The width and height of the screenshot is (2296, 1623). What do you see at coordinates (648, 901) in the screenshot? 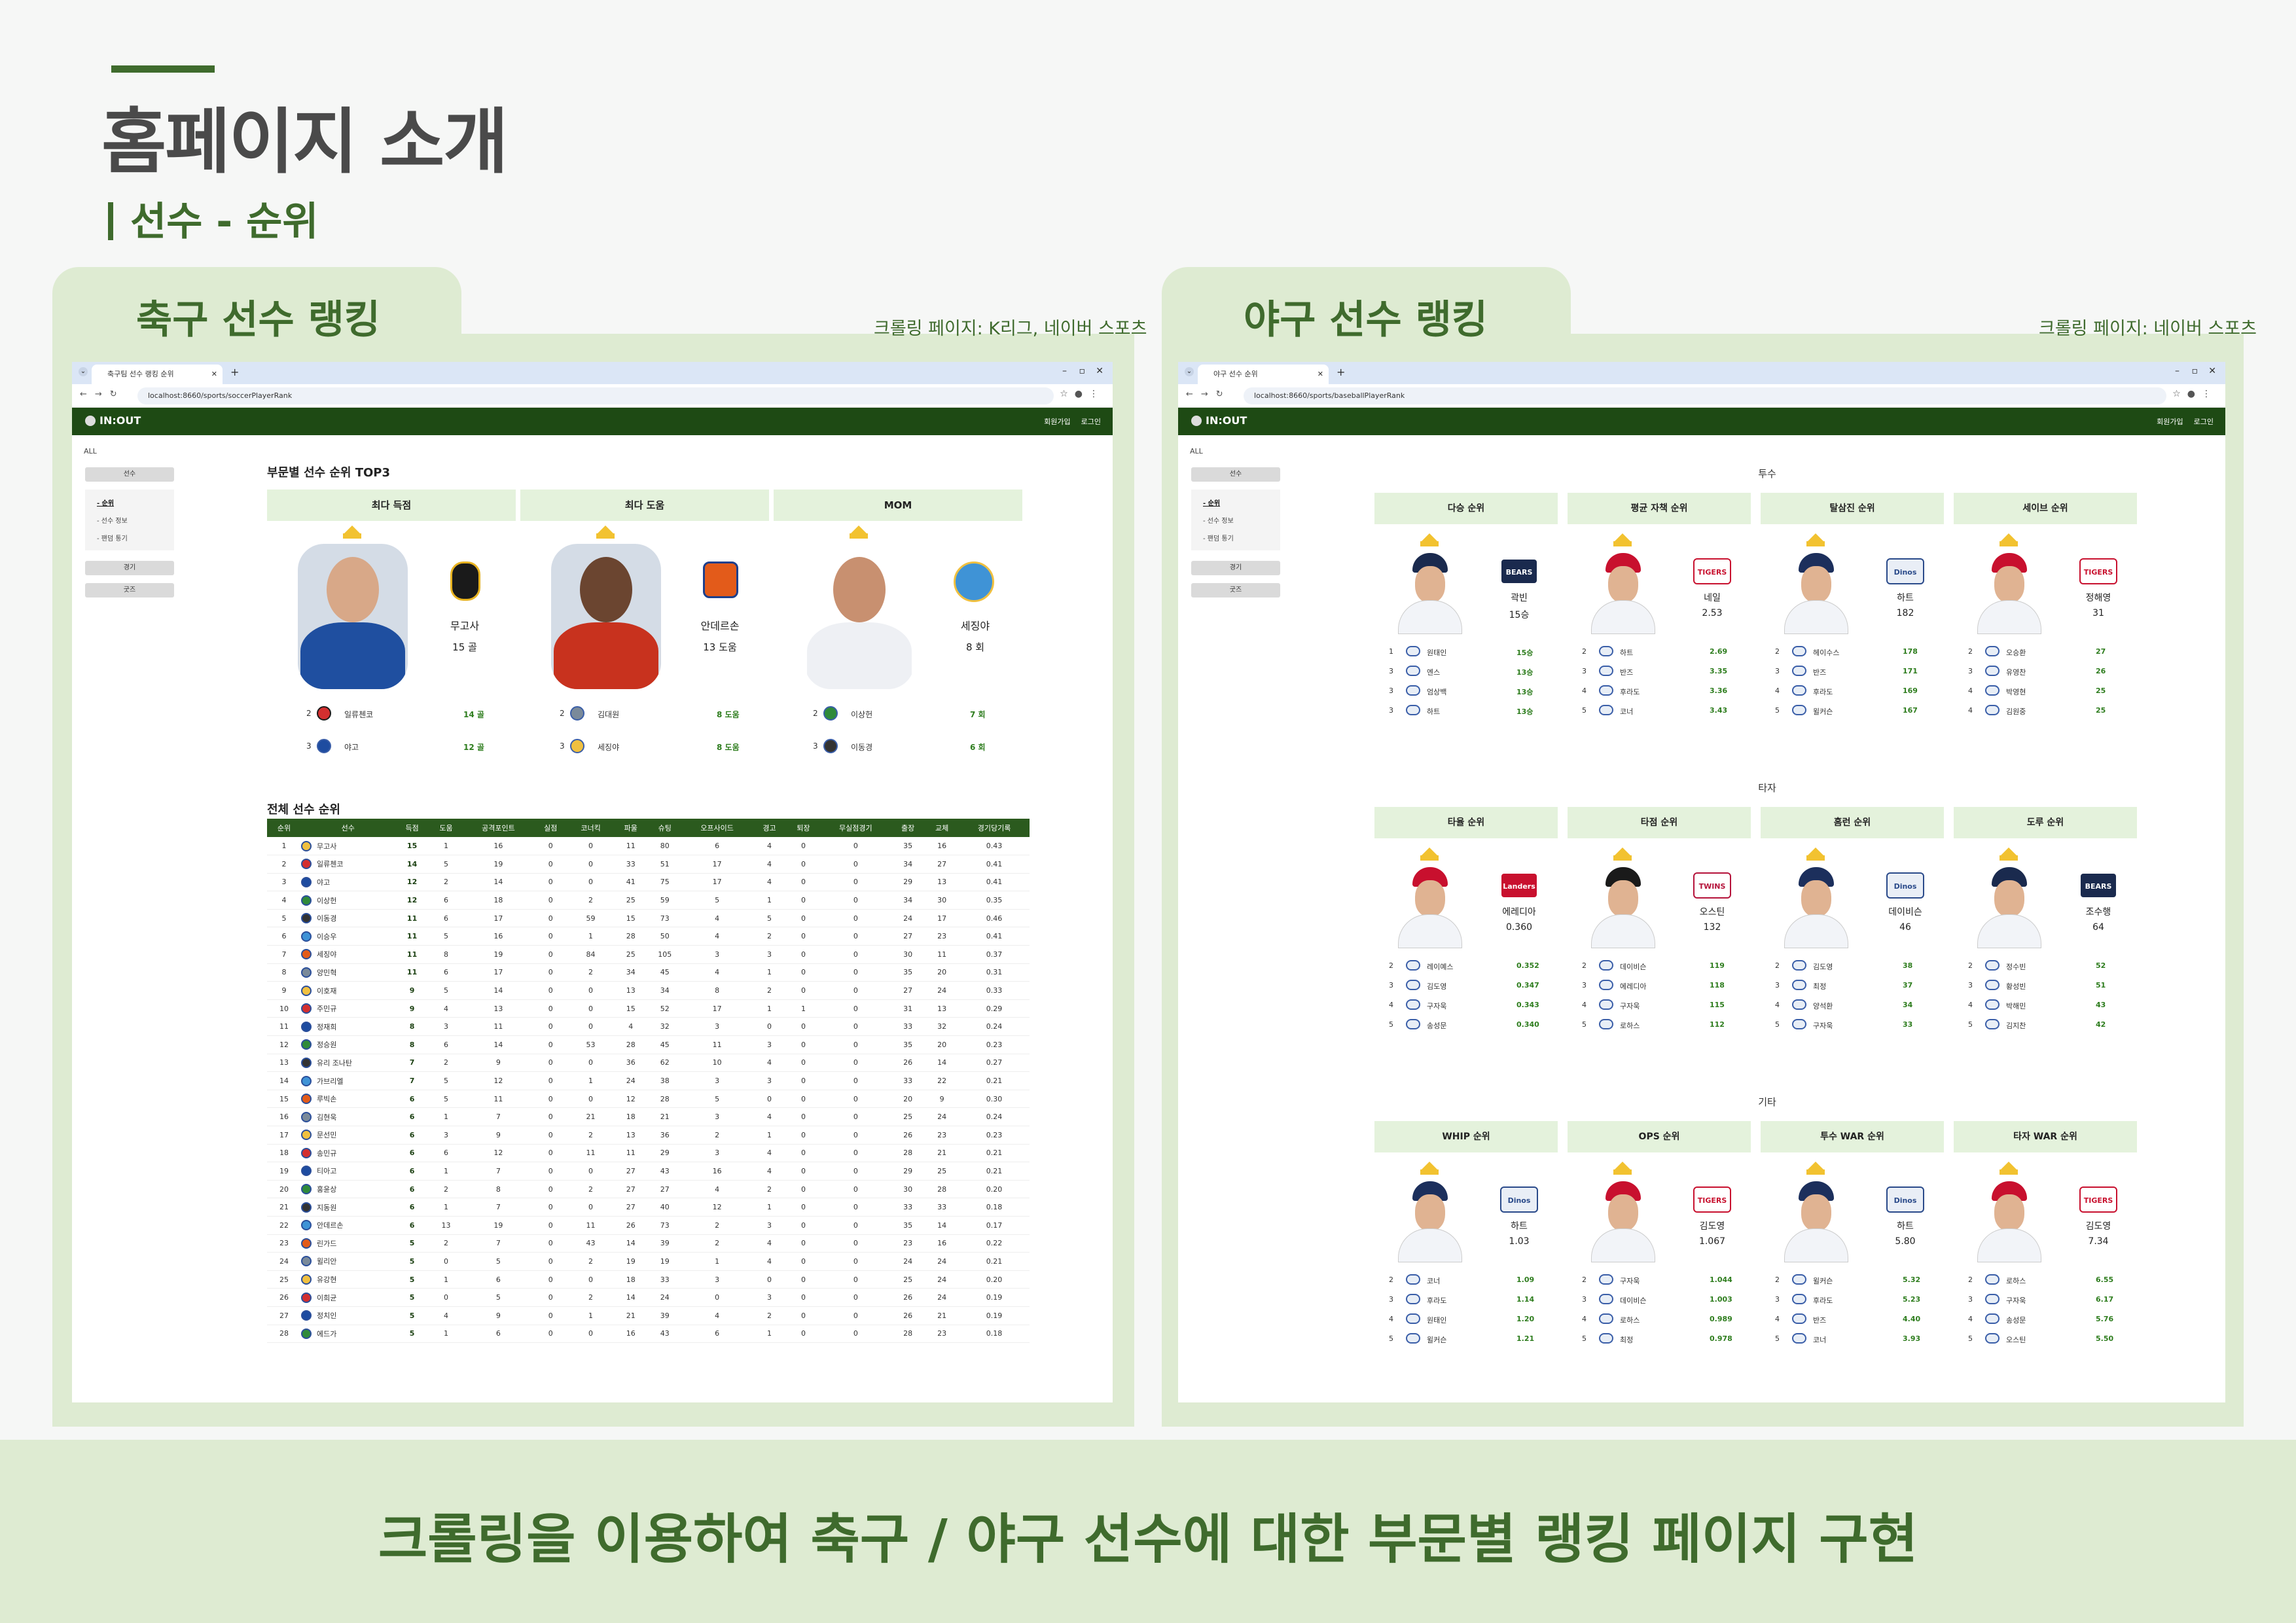
I see `table-row: 4 이상헌 12 6 18 0 2 25 59 5 1 0 0 34 30 0.35` at bounding box center [648, 901].